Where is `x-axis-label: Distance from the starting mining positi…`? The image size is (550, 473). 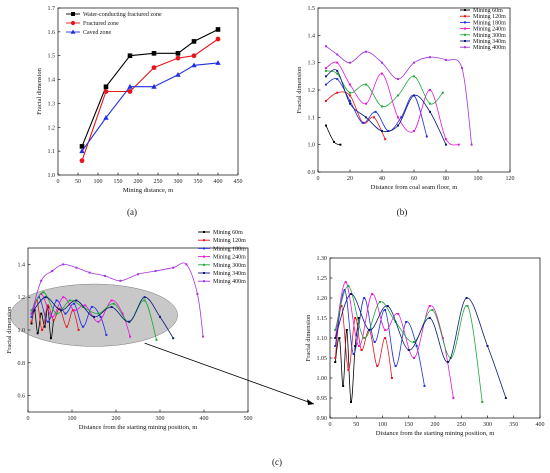
x-axis-label: Distance from the starting mining positi… is located at coordinates (435, 433).